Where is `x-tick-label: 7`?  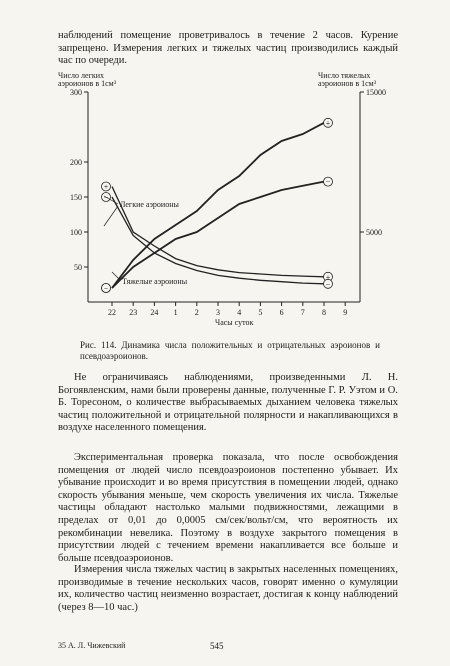 x-tick-label: 7 is located at coordinates (303, 312).